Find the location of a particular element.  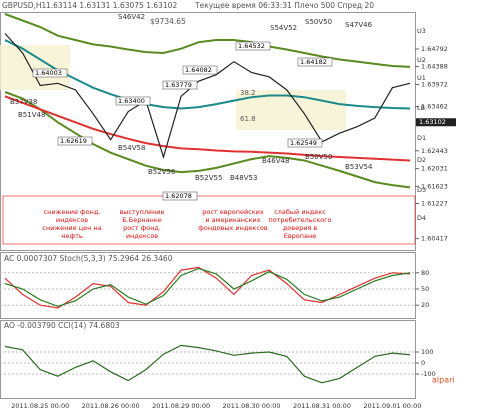

level-label: B51V48 is located at coordinates (31, 115).